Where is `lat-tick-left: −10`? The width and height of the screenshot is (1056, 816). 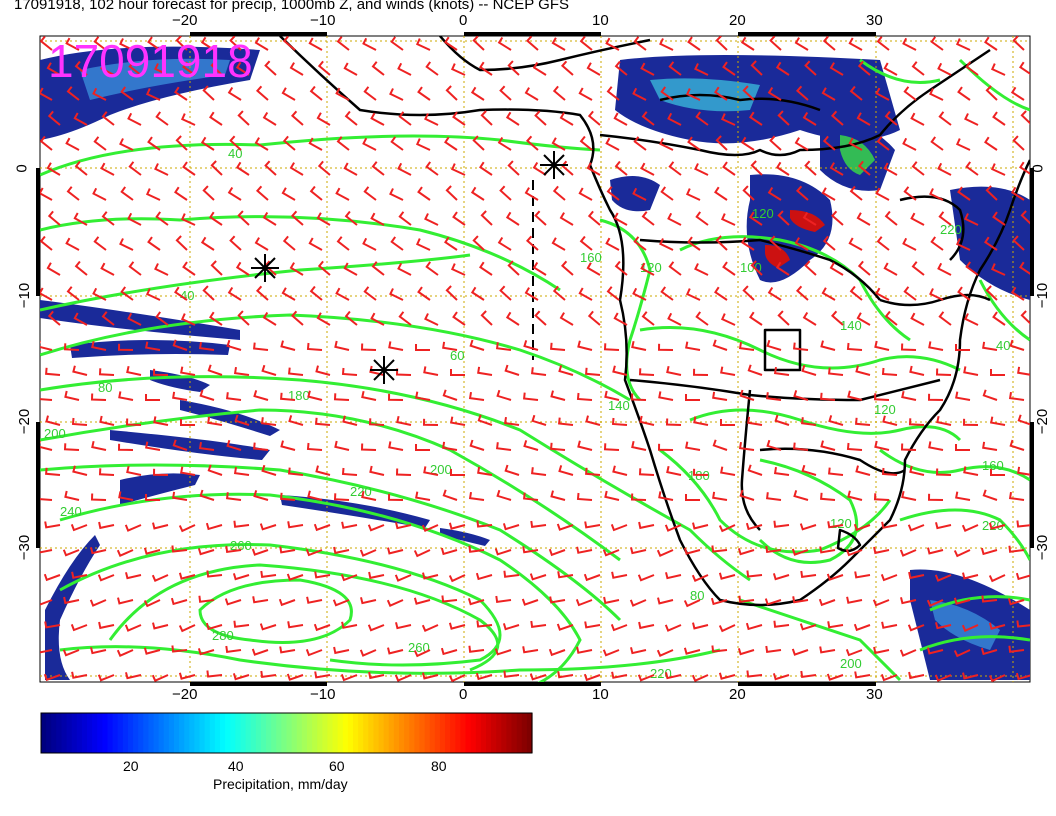
lat-tick-left: −10 is located at coordinates (25, 295).